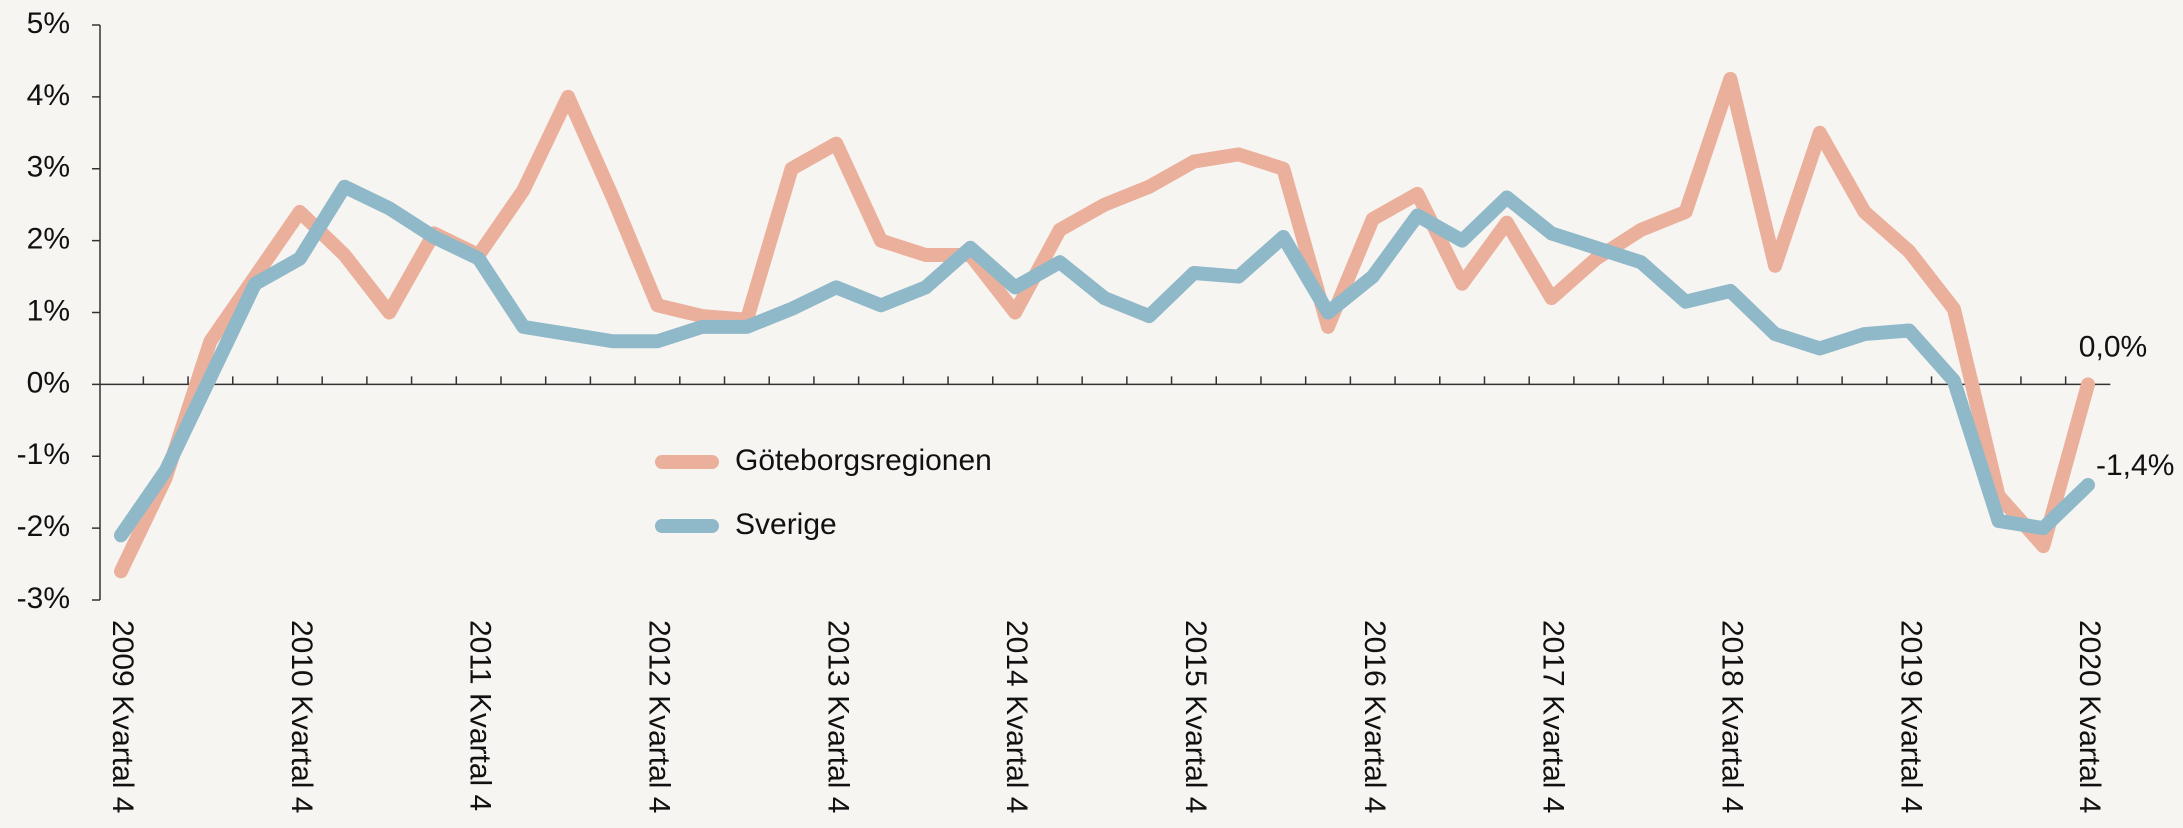 Image resolution: width=2183 pixels, height=828 pixels. What do you see at coordinates (2089, 716) in the screenshot?
I see `x-tick-label: 2020 Kvartal 4` at bounding box center [2089, 716].